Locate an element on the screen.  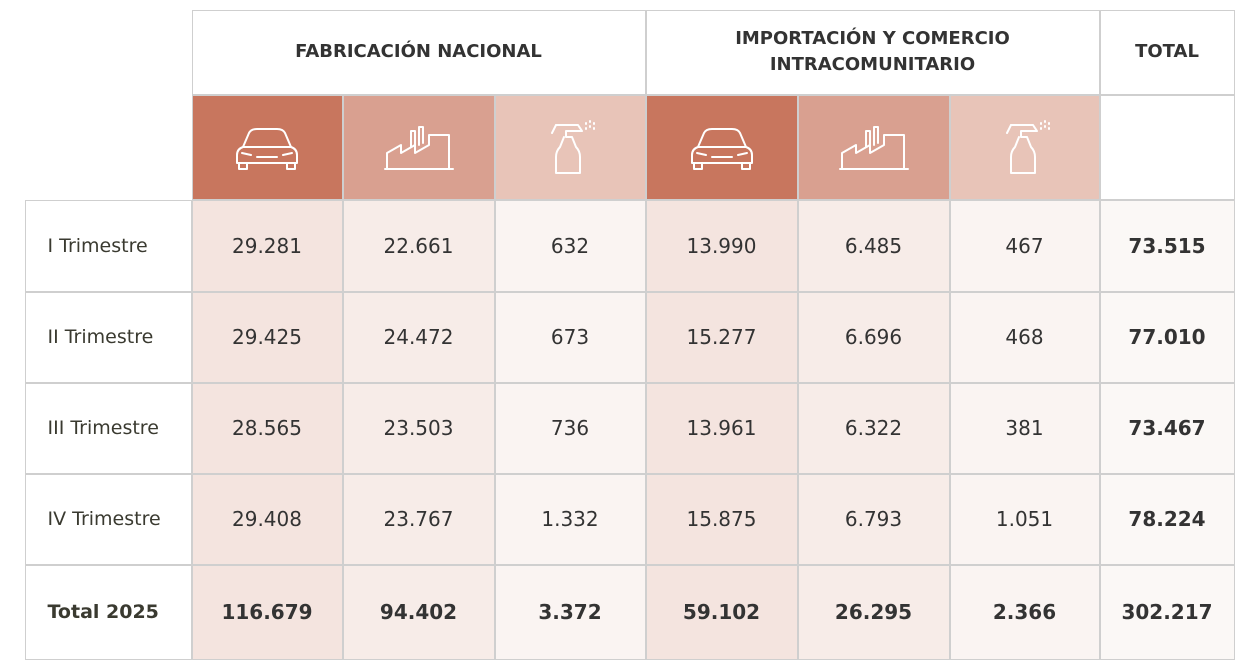
icon-blank is located at coordinates (1167, 147).